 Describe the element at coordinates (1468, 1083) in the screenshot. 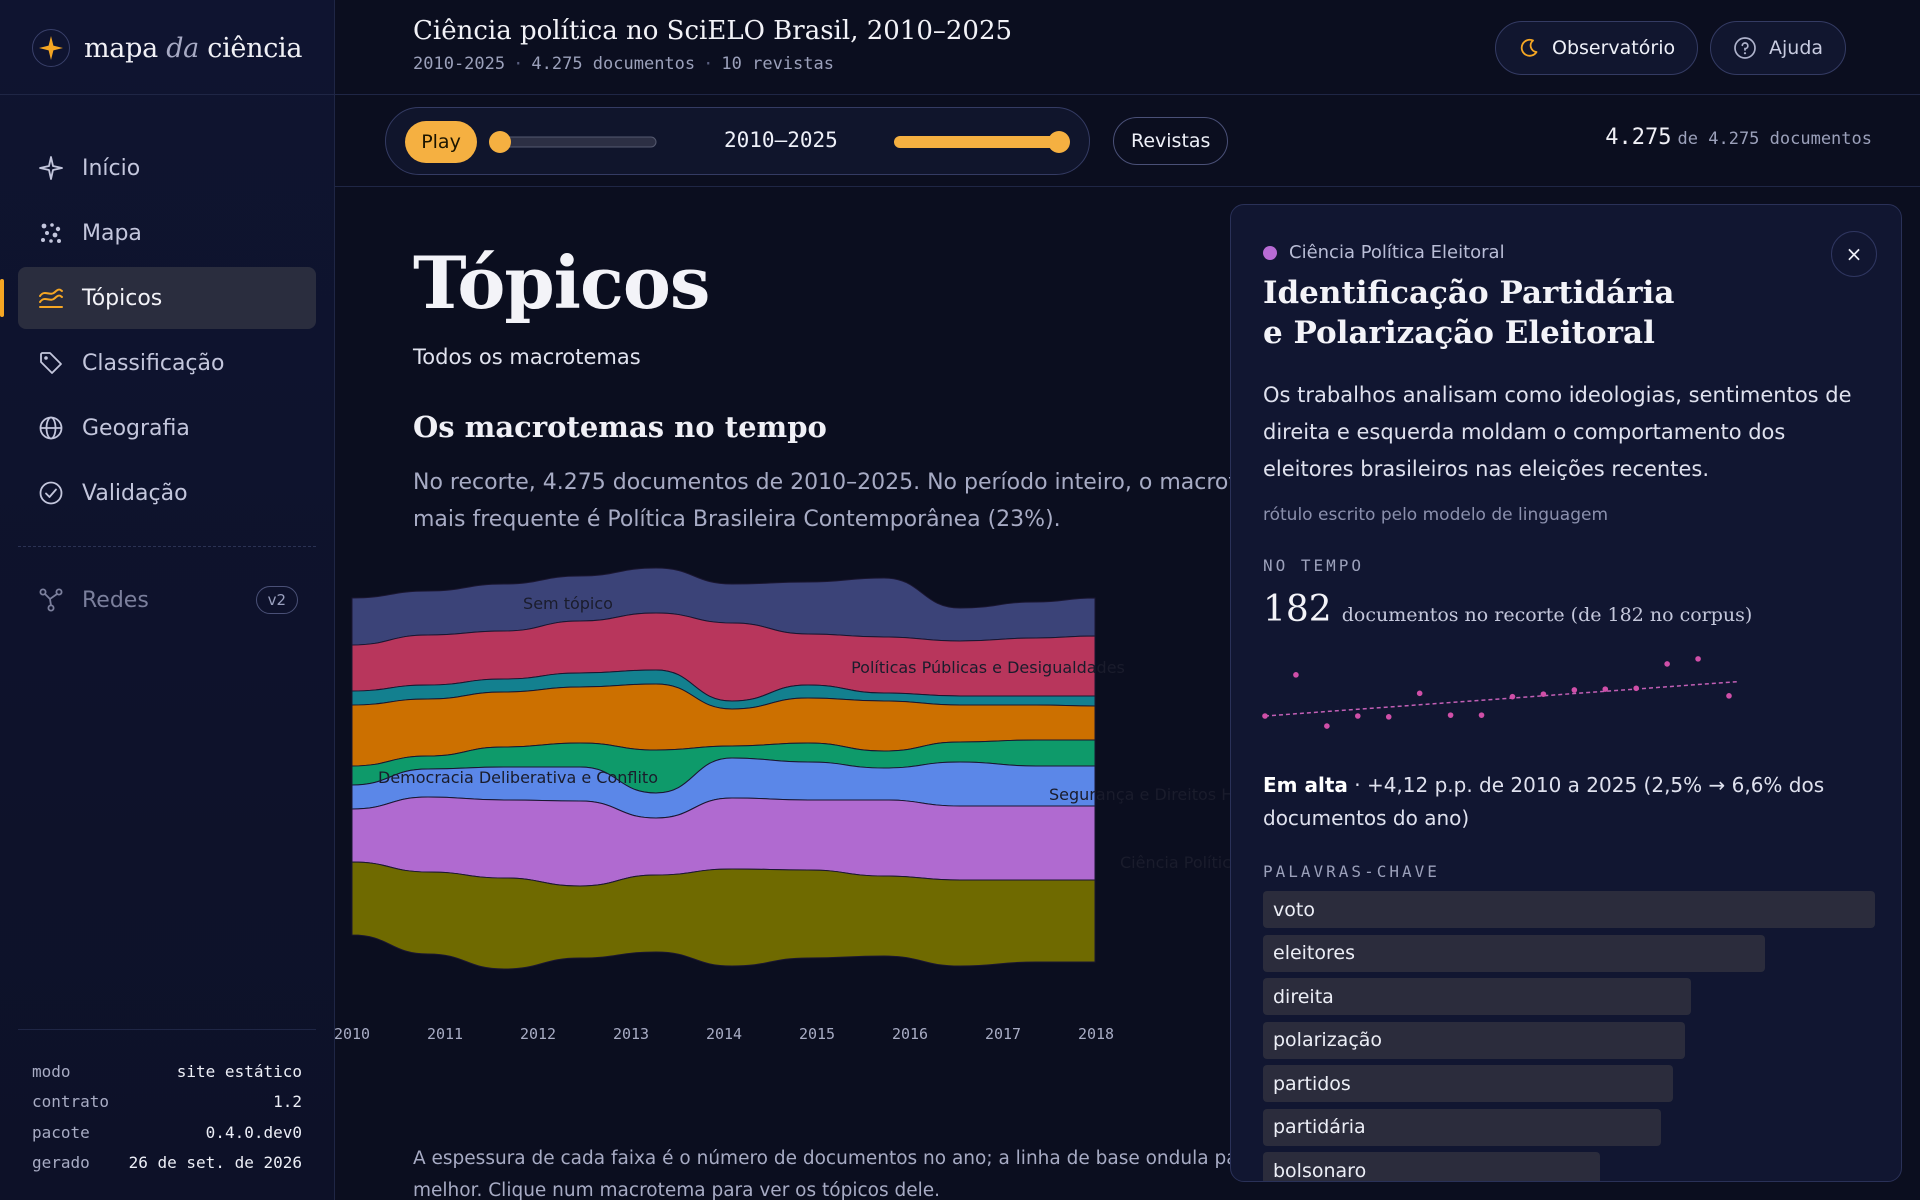

I see `keyword-bar: partidos` at that location.